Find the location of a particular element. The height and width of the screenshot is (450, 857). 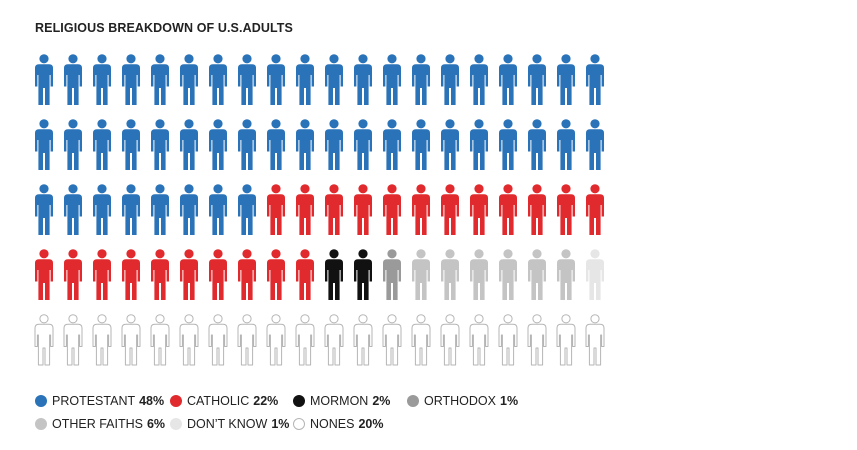

legend-value-catholic: 22% is located at coordinates (266, 401).